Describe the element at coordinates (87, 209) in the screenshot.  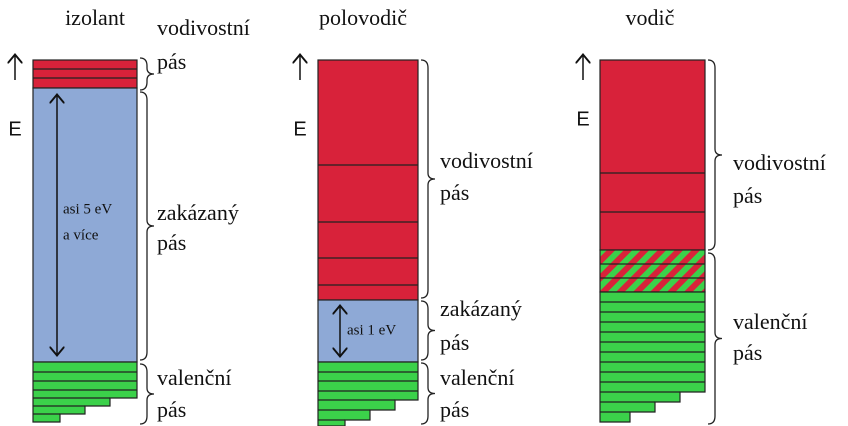
I see `gap-note: asi 5 eV` at that location.